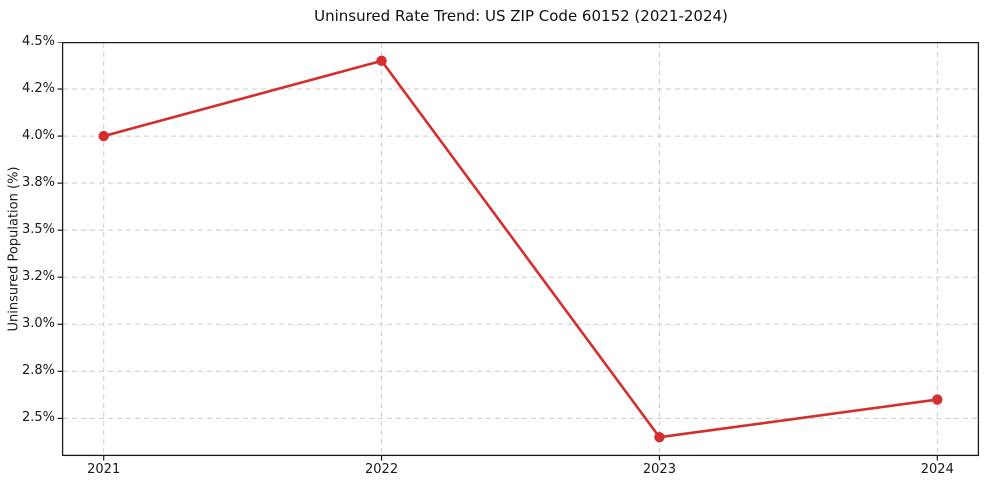  I want to click on x-tick-label: 2024, so click(937, 469).